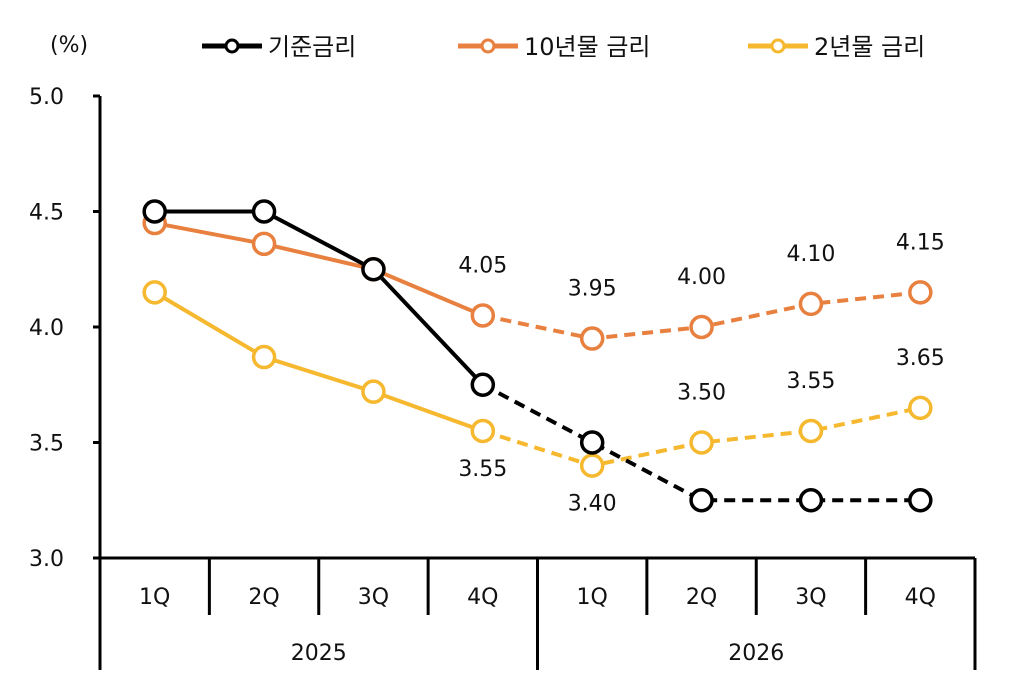  What do you see at coordinates (869, 47) in the screenshot?
I see `legend-label: 2년물 금리` at bounding box center [869, 47].